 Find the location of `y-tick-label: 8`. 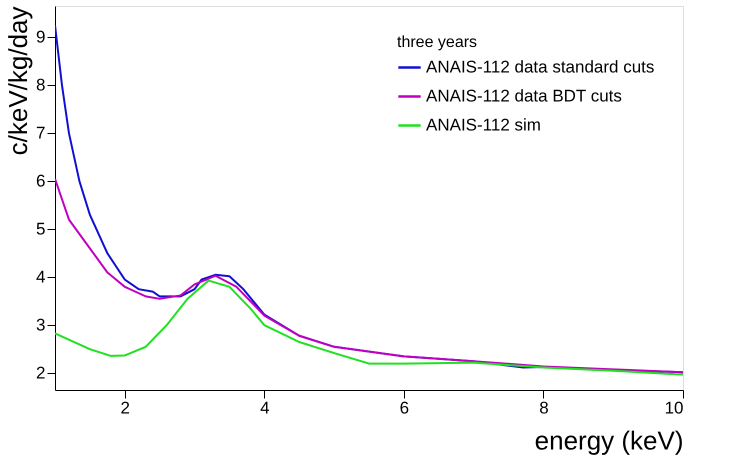

y-tick-label: 8 is located at coordinates (41, 85).